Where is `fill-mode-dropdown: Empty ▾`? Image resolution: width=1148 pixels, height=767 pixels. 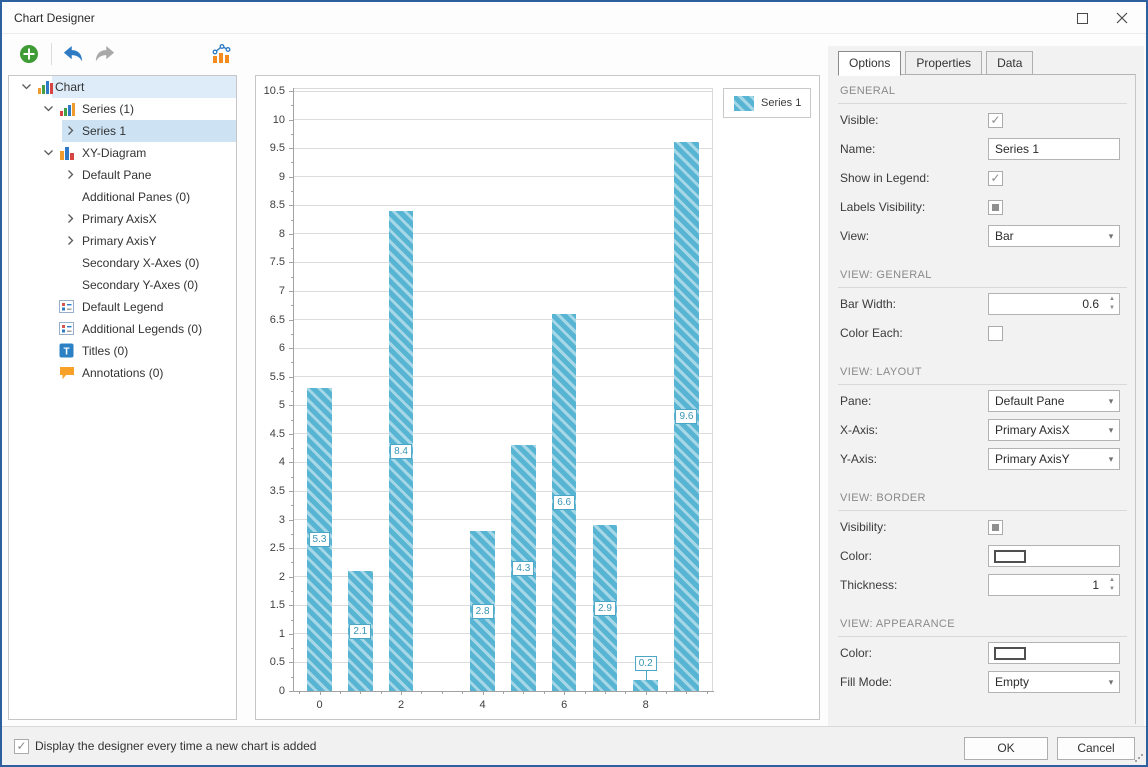 fill-mode-dropdown: Empty ▾ is located at coordinates (1054, 682).